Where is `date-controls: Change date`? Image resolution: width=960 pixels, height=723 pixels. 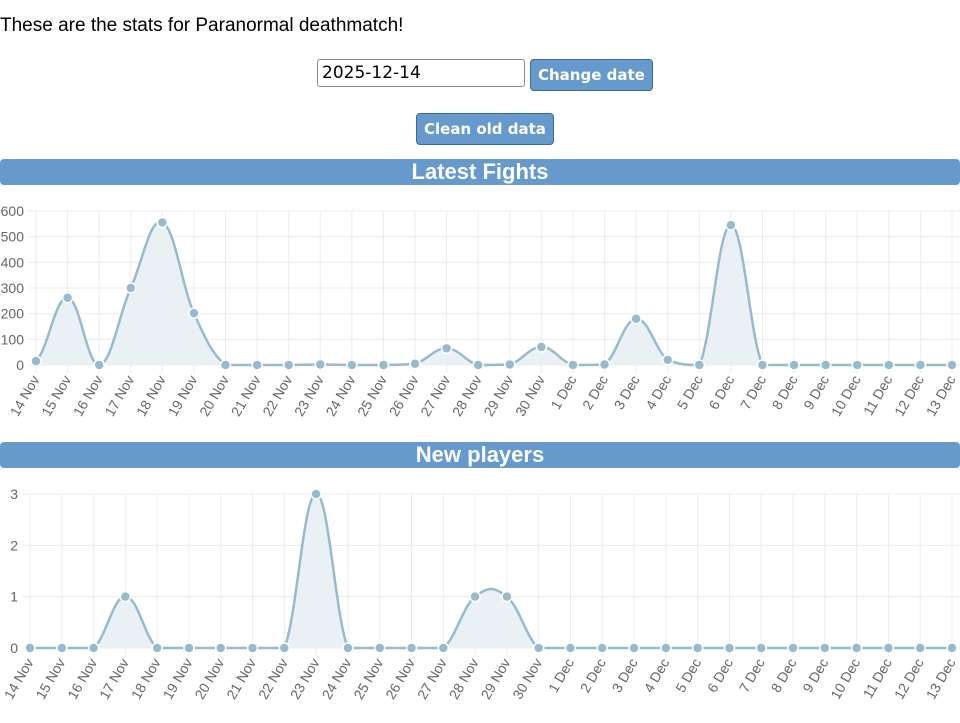 date-controls: Change date is located at coordinates (485, 75).